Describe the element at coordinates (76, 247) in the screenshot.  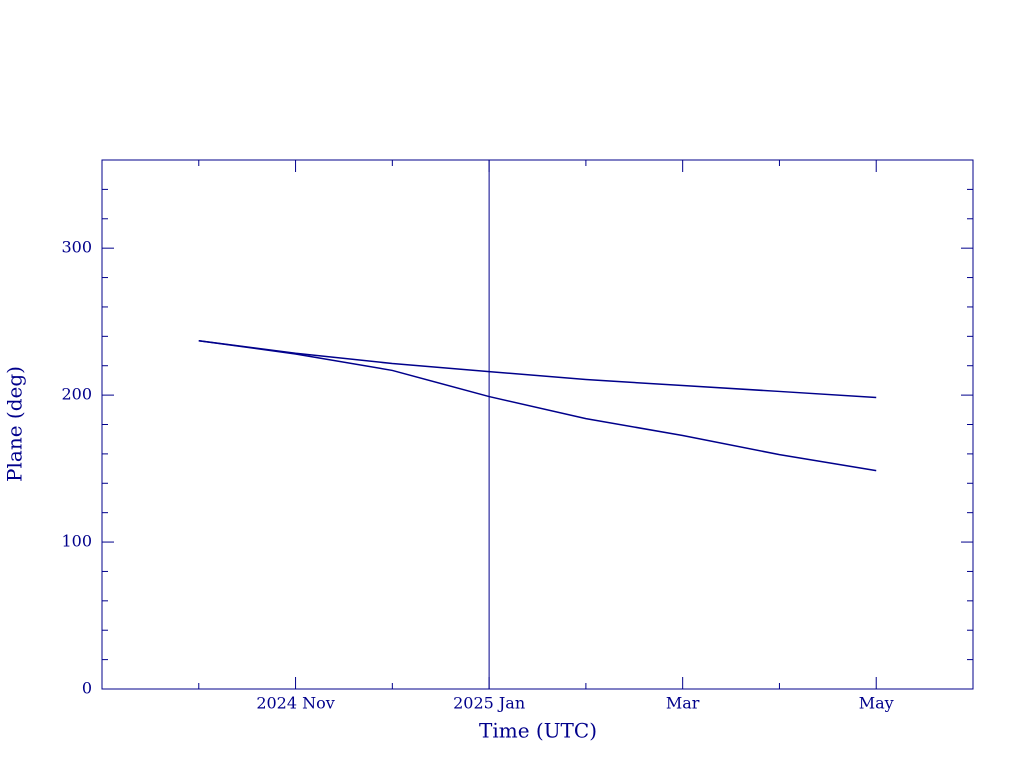
I see `y-tick-label: 300` at that location.